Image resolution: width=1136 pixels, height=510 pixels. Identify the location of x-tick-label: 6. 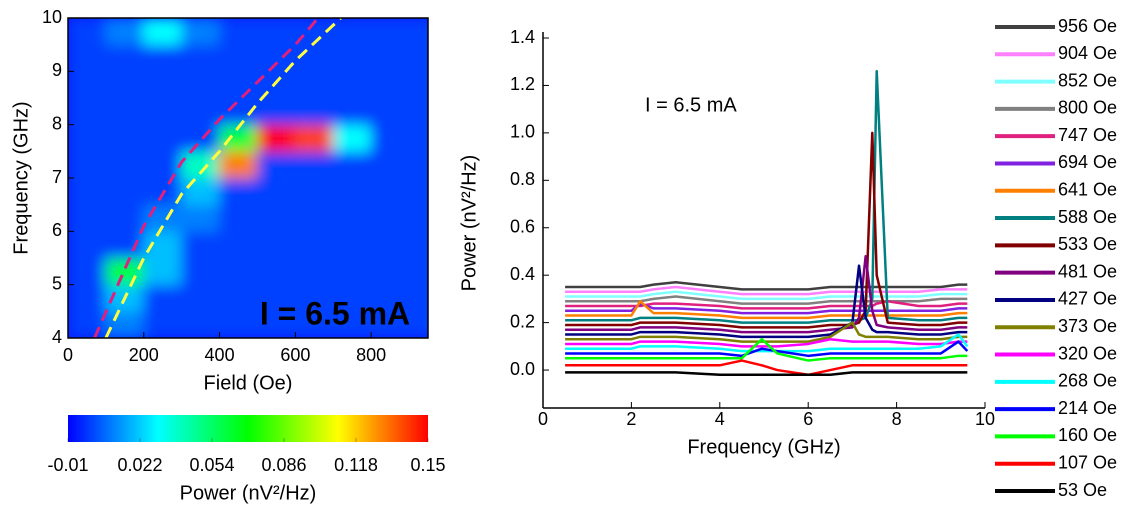
(808, 419).